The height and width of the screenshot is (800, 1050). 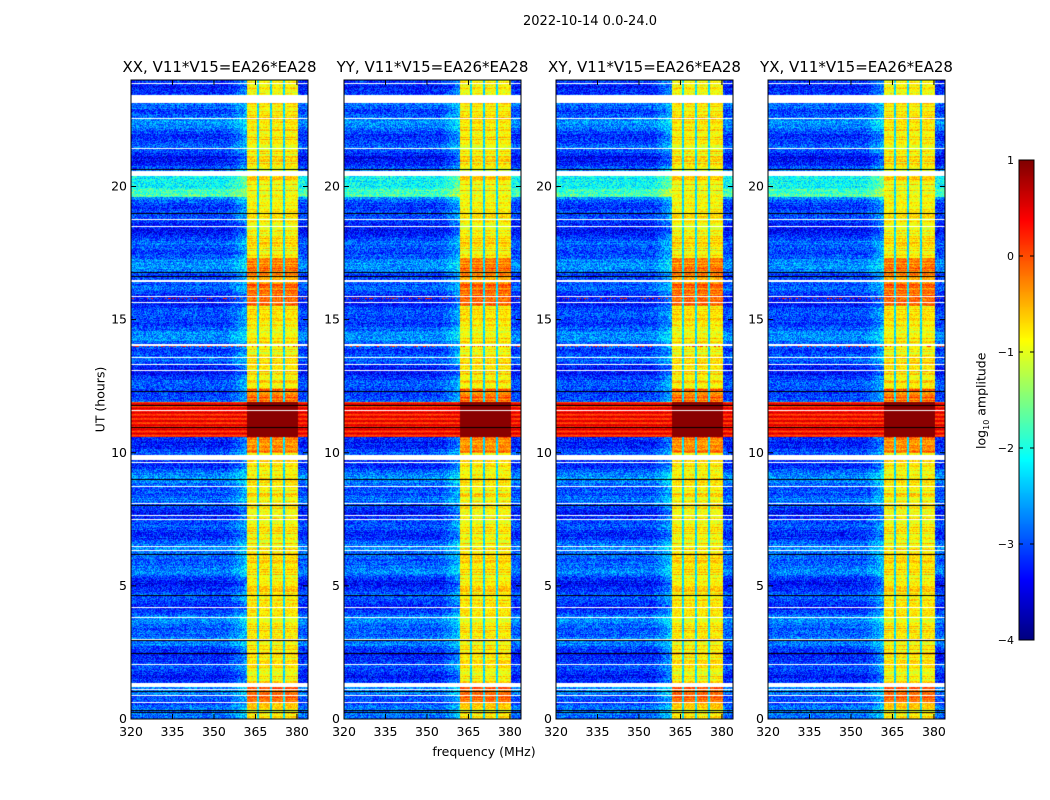 What do you see at coordinates (219, 67) in the screenshot?
I see `panel-title: XX, V11*V15=EA26*EA28` at bounding box center [219, 67].